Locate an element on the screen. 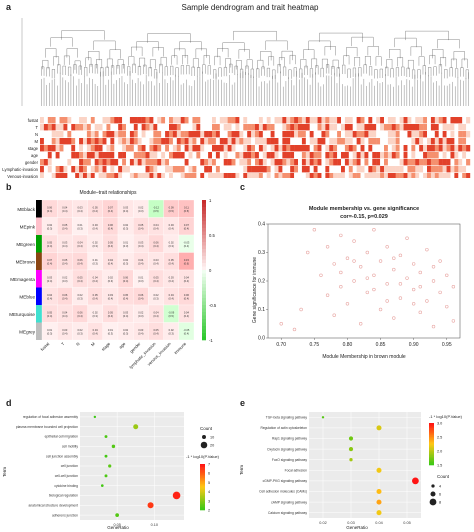  module-color-swatch is located at coordinates (39, 279).